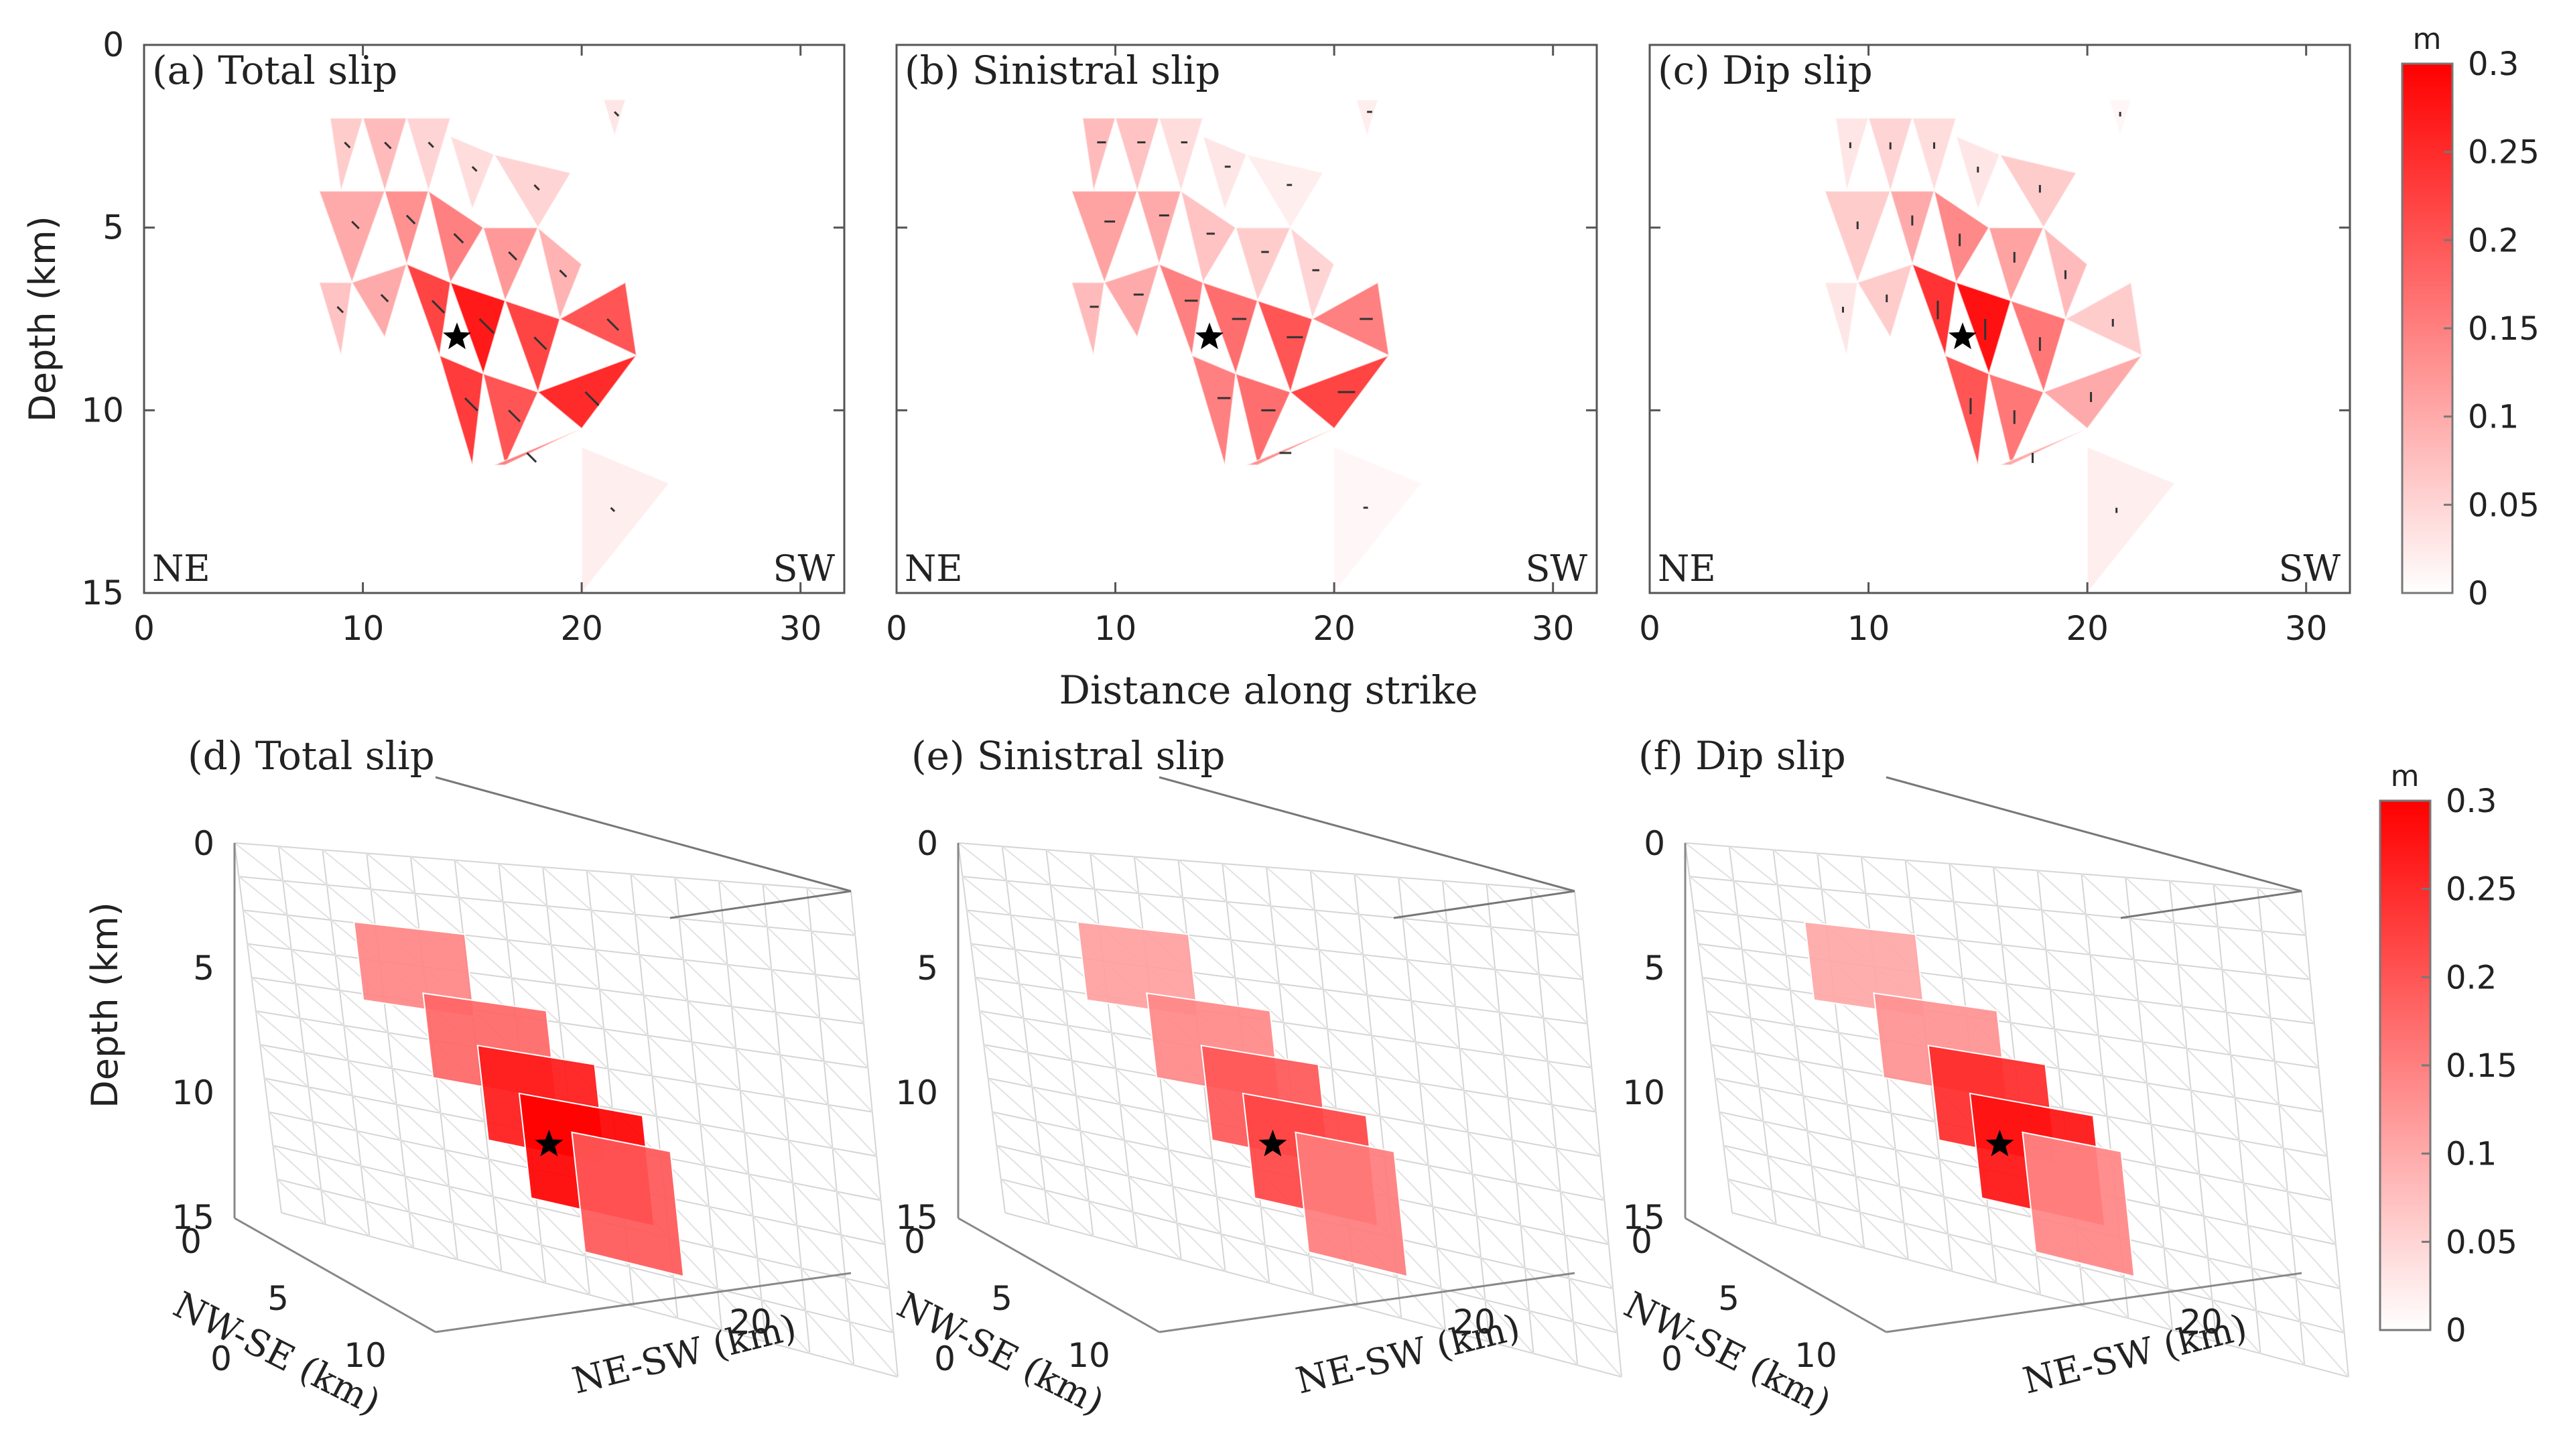  Describe the element at coordinates (1868, 628) in the screenshot. I see `x-tick-label: 10` at that location.